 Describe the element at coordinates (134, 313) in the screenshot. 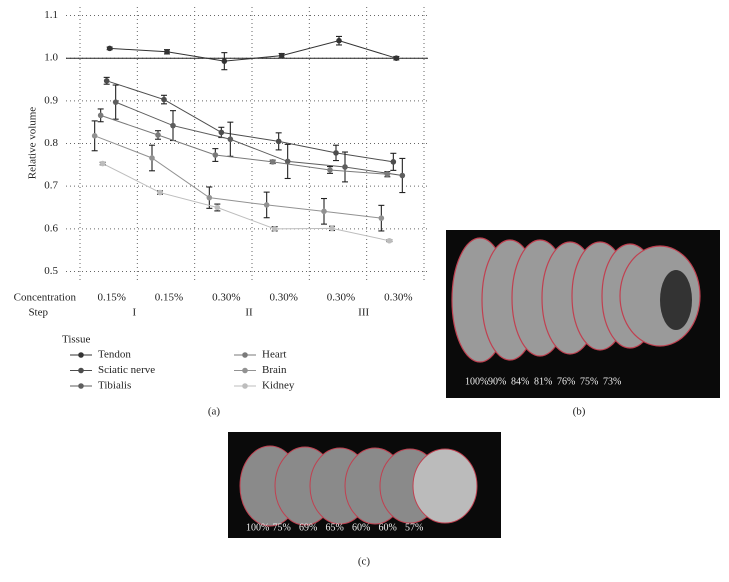

I see `step-label: I` at that location.